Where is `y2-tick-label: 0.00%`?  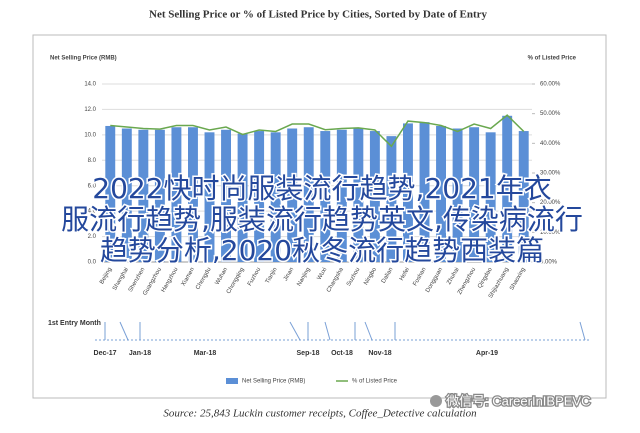 y2-tick-label: 0.00% is located at coordinates (549, 263).